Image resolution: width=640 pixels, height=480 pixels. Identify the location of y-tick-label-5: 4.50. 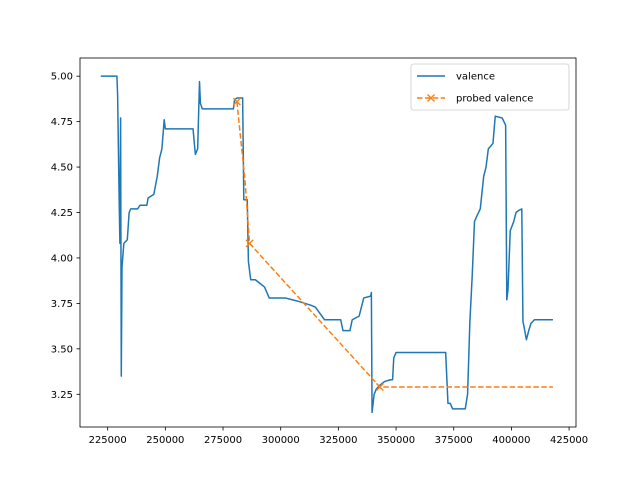
(62, 168).